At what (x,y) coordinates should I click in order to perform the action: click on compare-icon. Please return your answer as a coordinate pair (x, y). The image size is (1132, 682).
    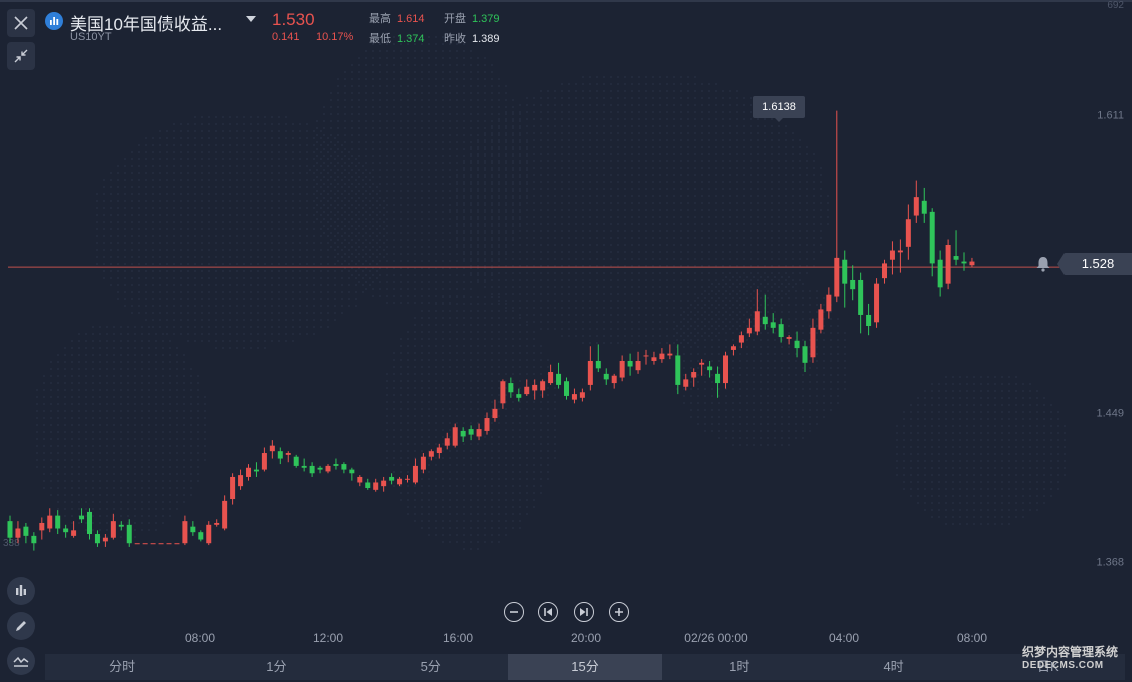
    Looking at the image, I should click on (21, 661).